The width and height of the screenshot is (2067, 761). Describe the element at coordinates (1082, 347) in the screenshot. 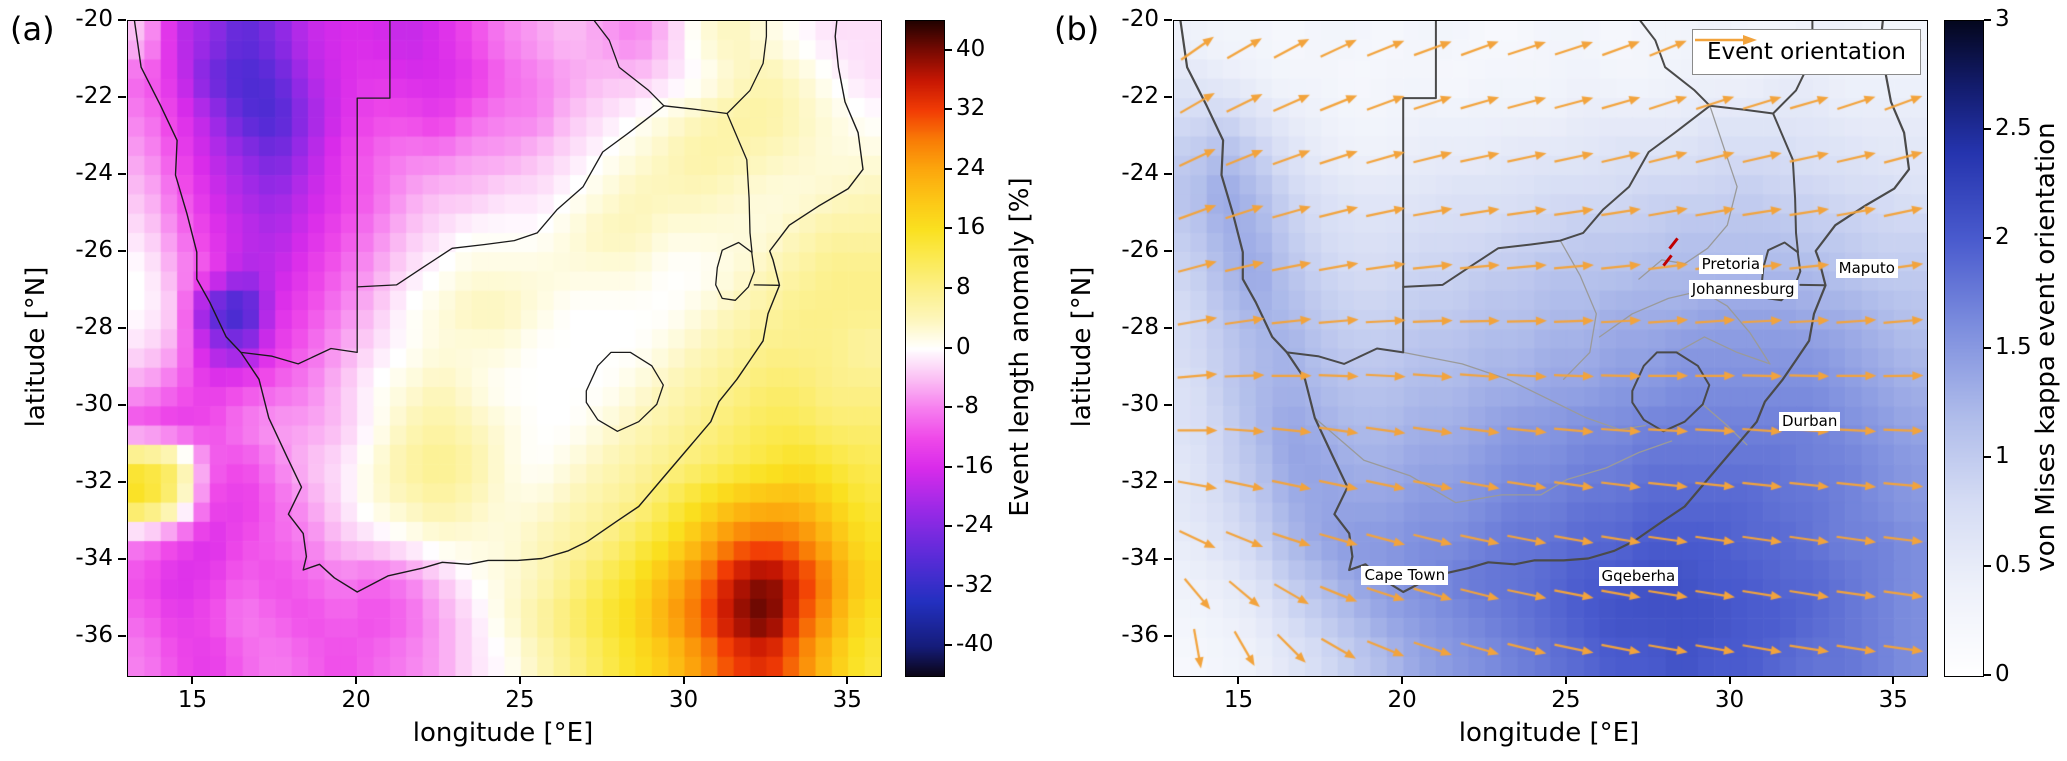

I see `panel-b-ylabel: latitude [°N]` at that location.